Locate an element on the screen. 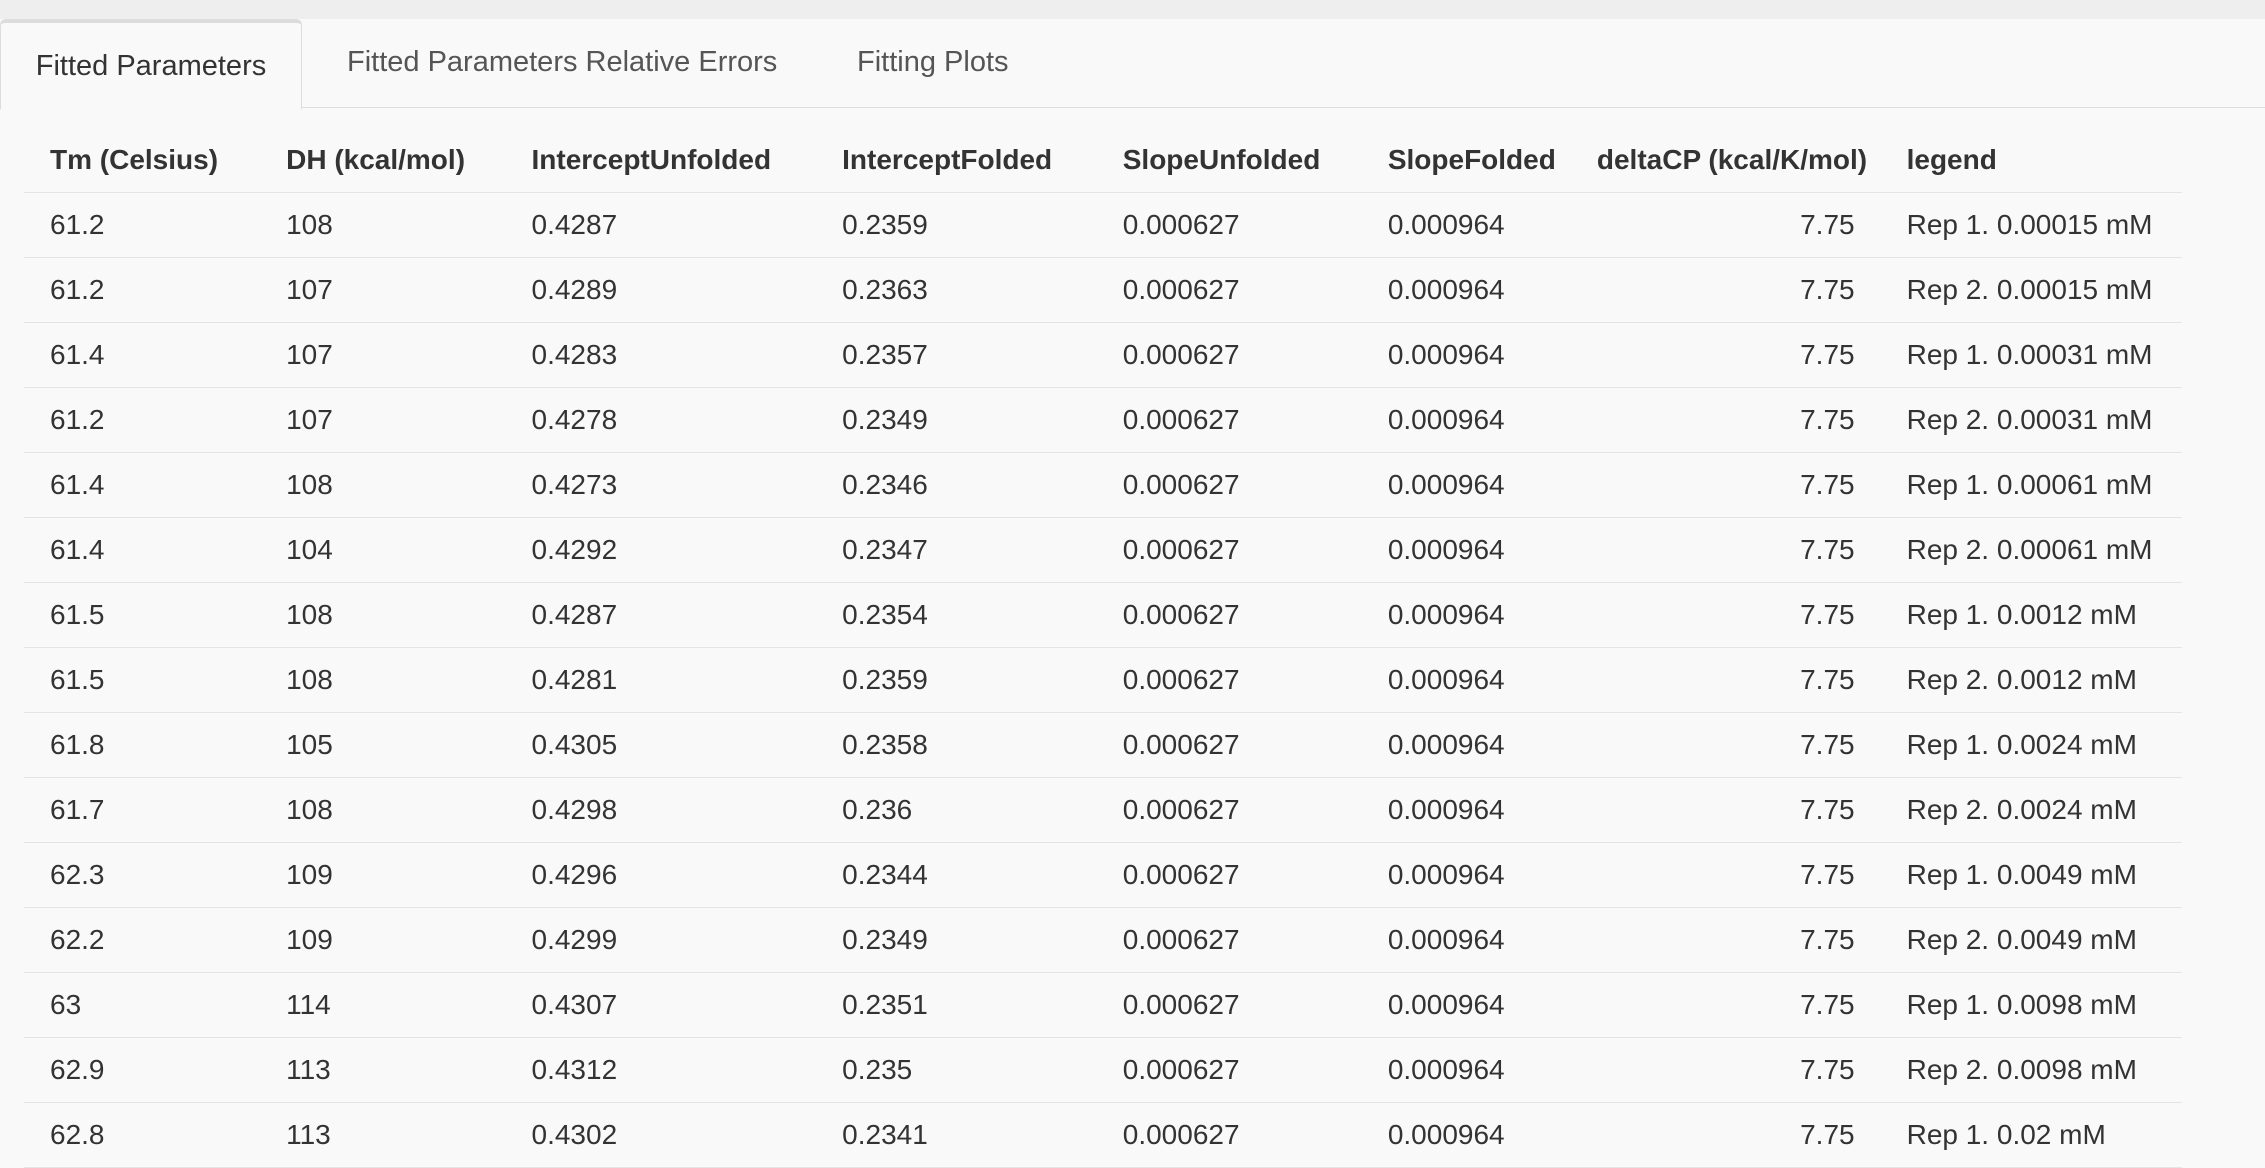 The height and width of the screenshot is (1168, 2265). cell-intercept-unfolded: 0.4299 is located at coordinates (661, 940).